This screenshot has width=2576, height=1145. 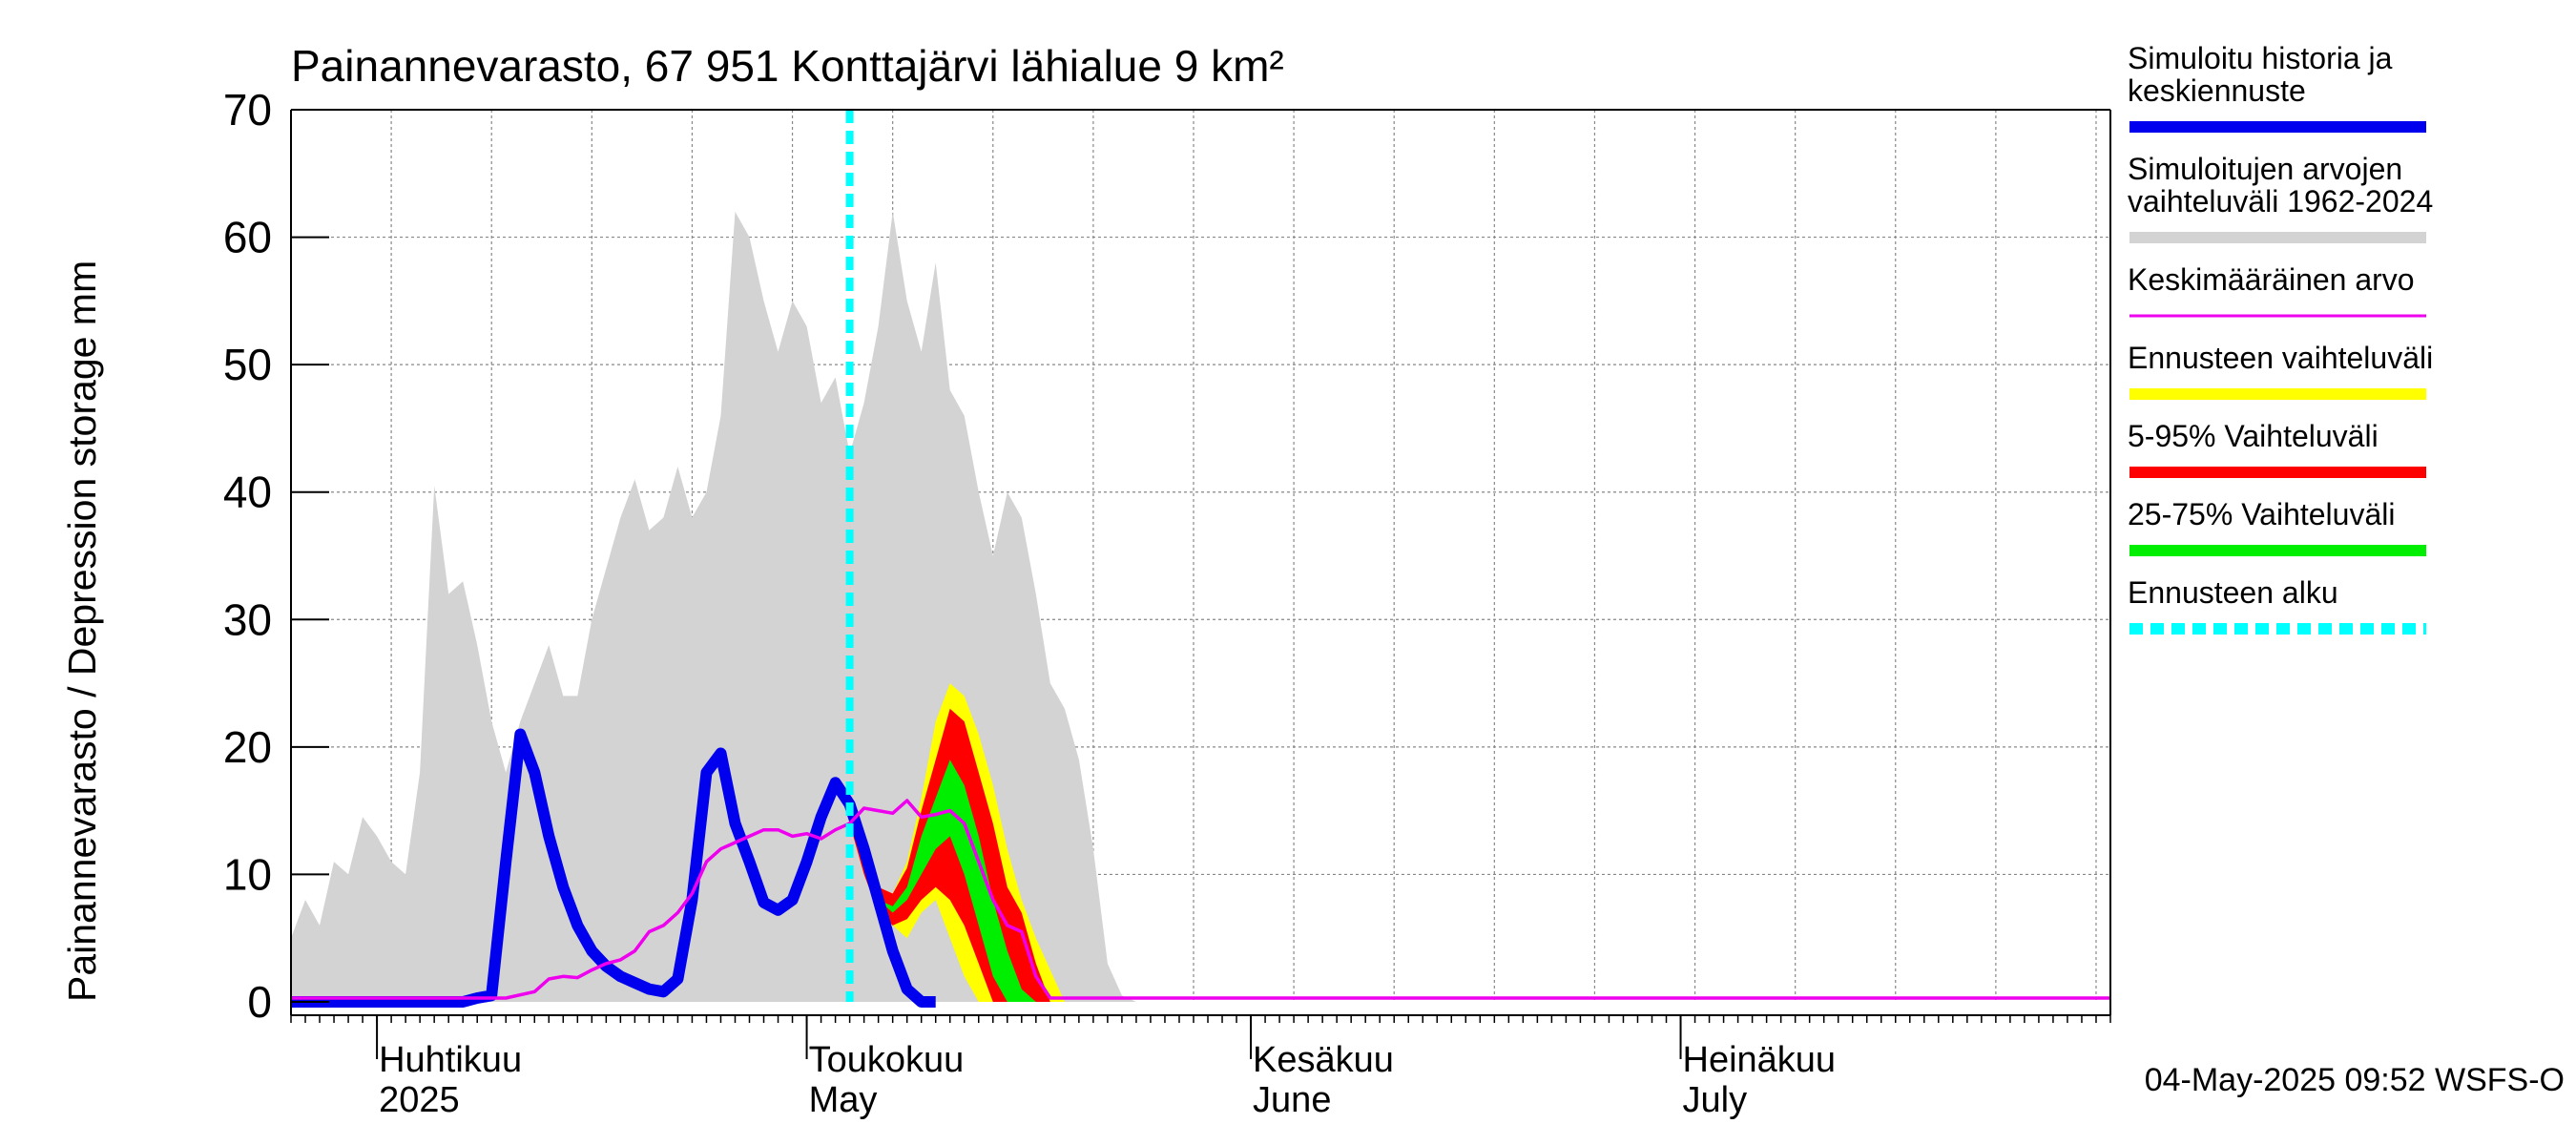 I want to click on legend-label: 5-95% Vaihteluväli, so click(x=2253, y=436).